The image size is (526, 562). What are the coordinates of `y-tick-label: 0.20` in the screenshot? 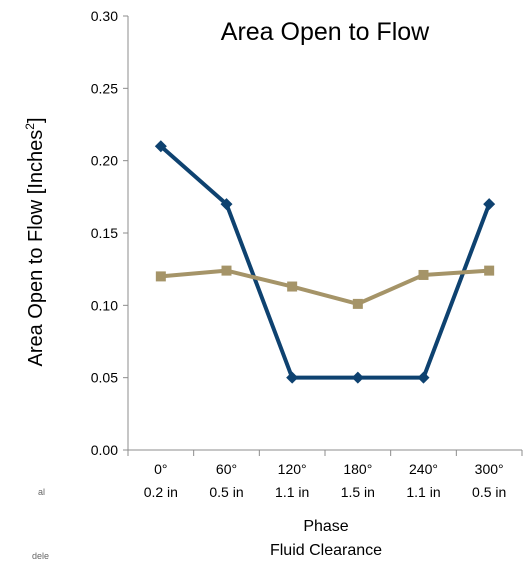 It's located at (104, 161).